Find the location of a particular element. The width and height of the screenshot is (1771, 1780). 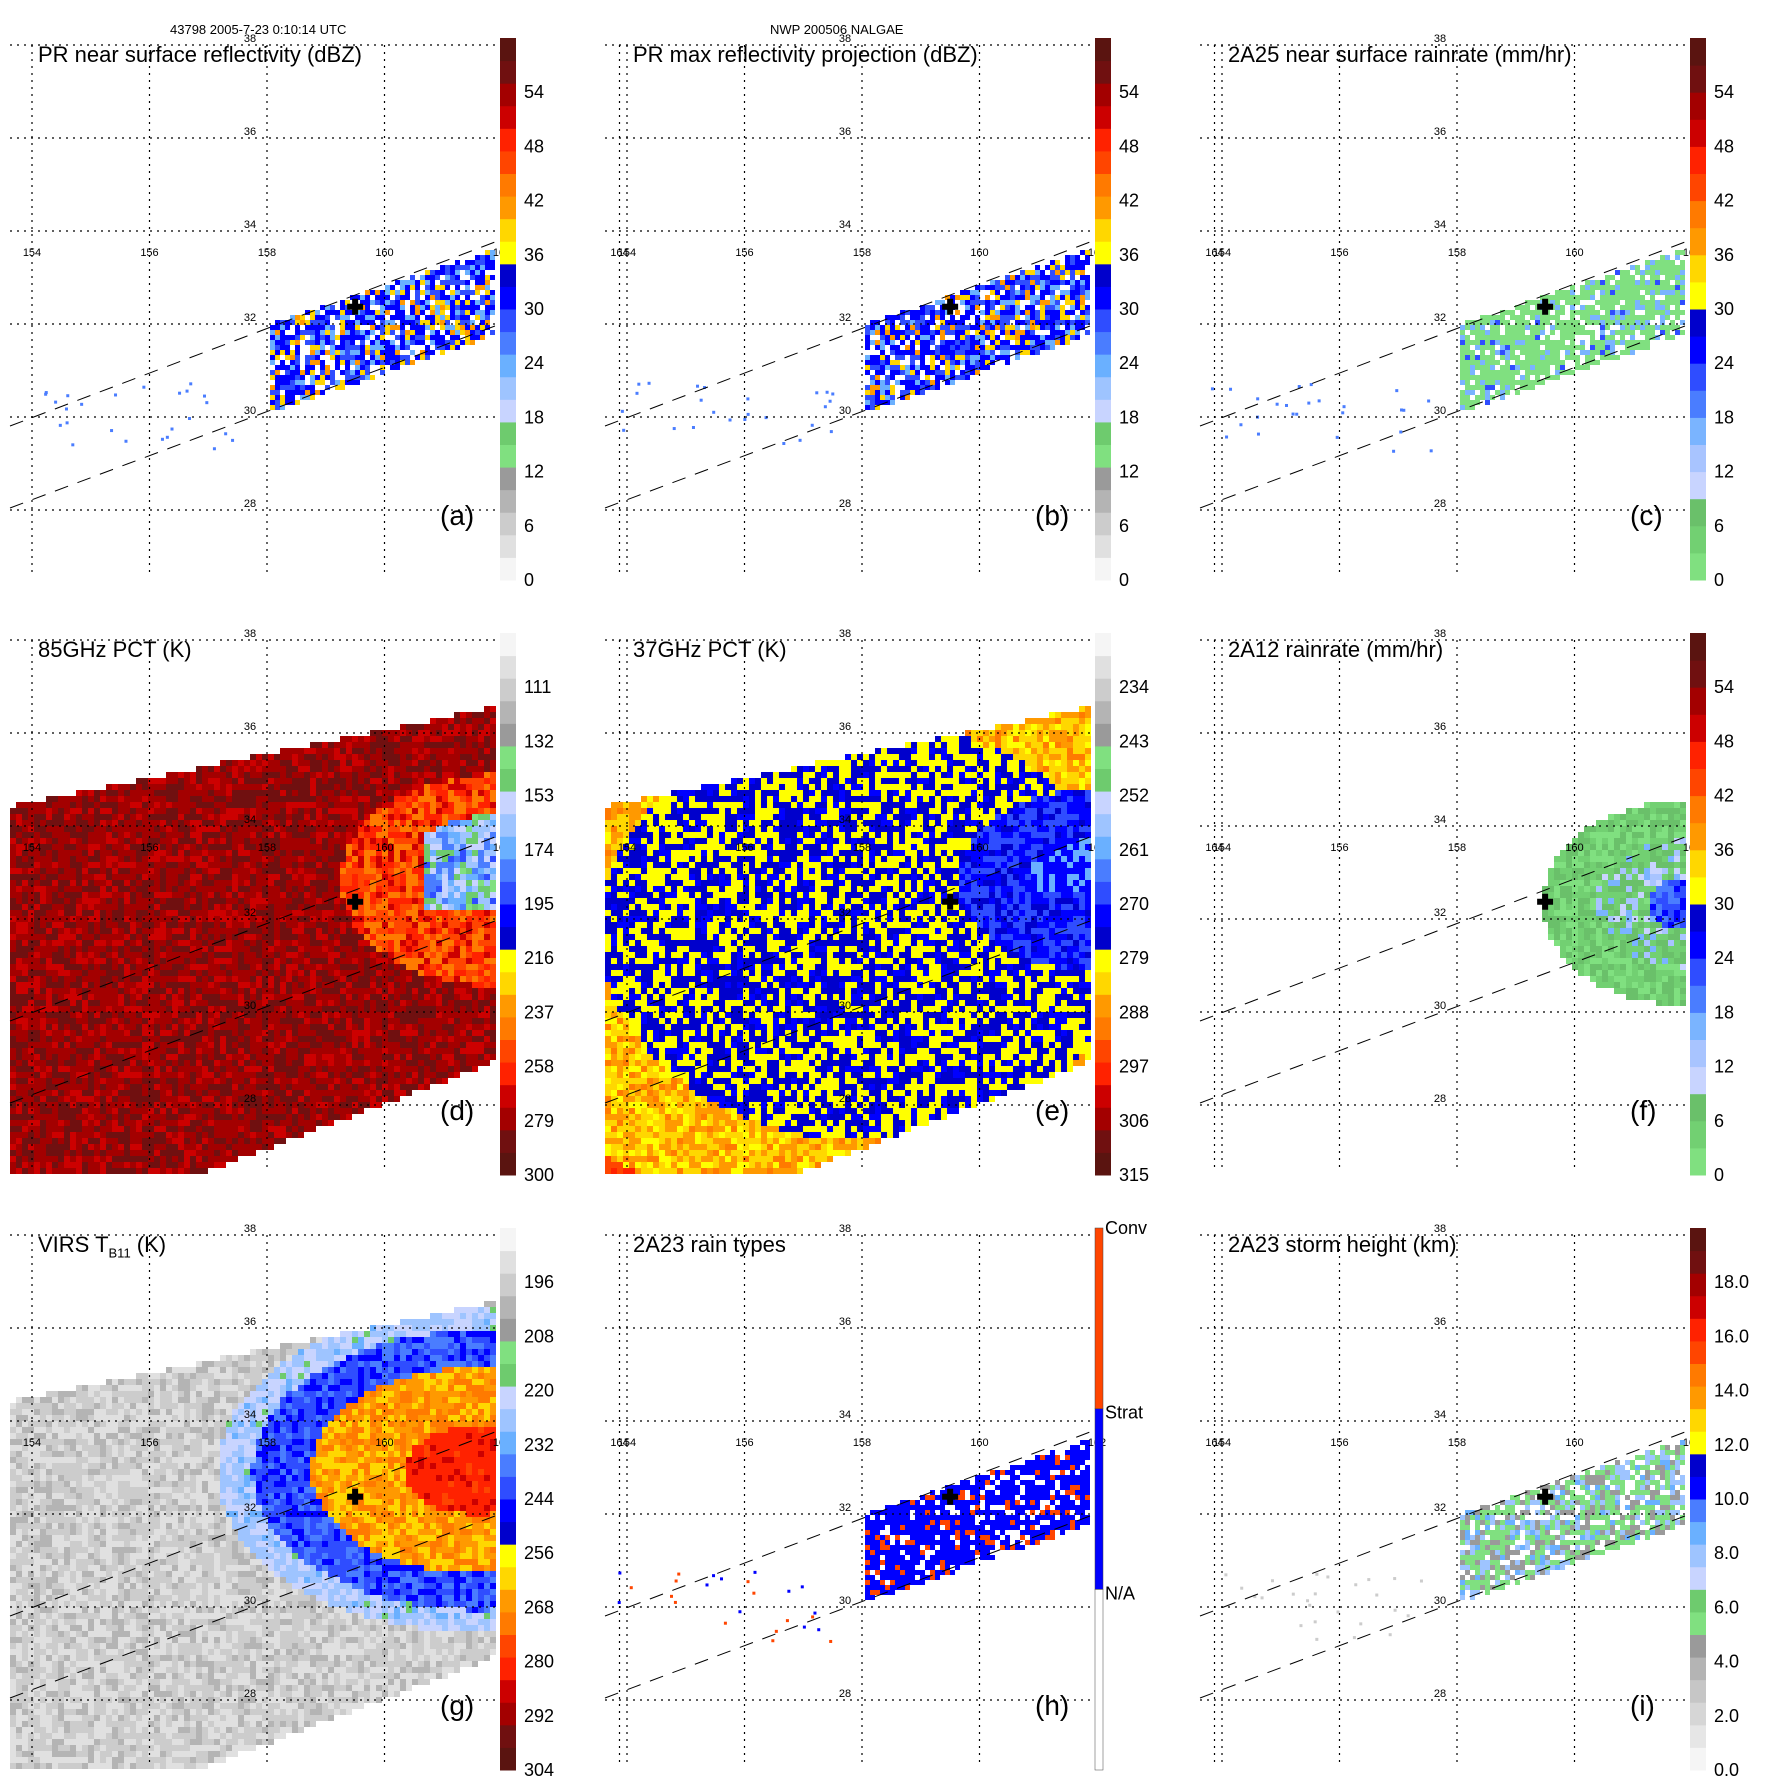

colorbar-segment is located at coordinates (1103, 275).